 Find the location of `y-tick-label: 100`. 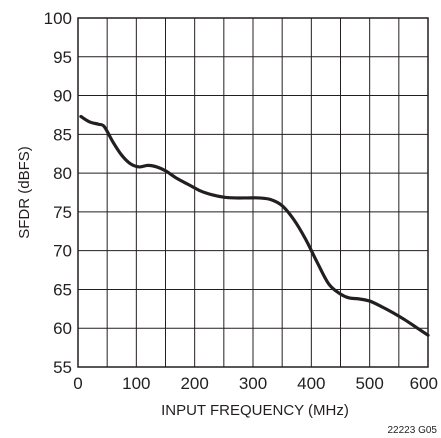

y-tick-label: 100 is located at coordinates (58, 18).